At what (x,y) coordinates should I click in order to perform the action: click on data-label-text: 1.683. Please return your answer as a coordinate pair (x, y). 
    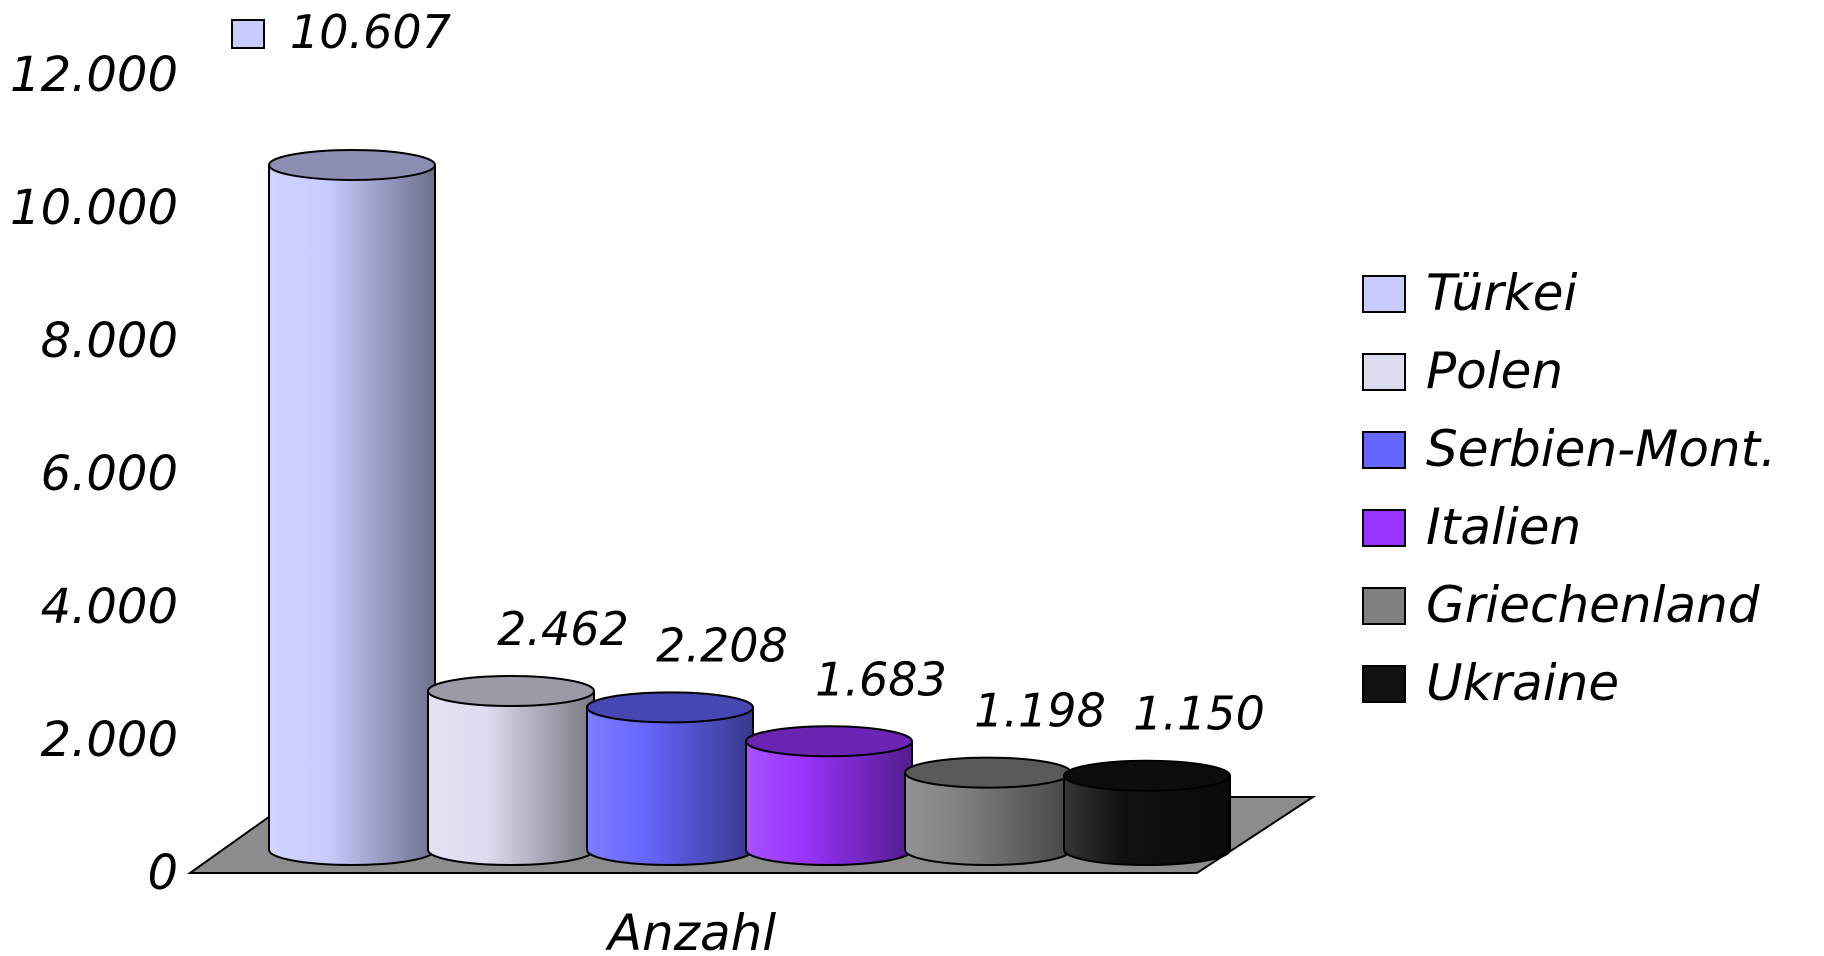
    Looking at the image, I should click on (881, 679).